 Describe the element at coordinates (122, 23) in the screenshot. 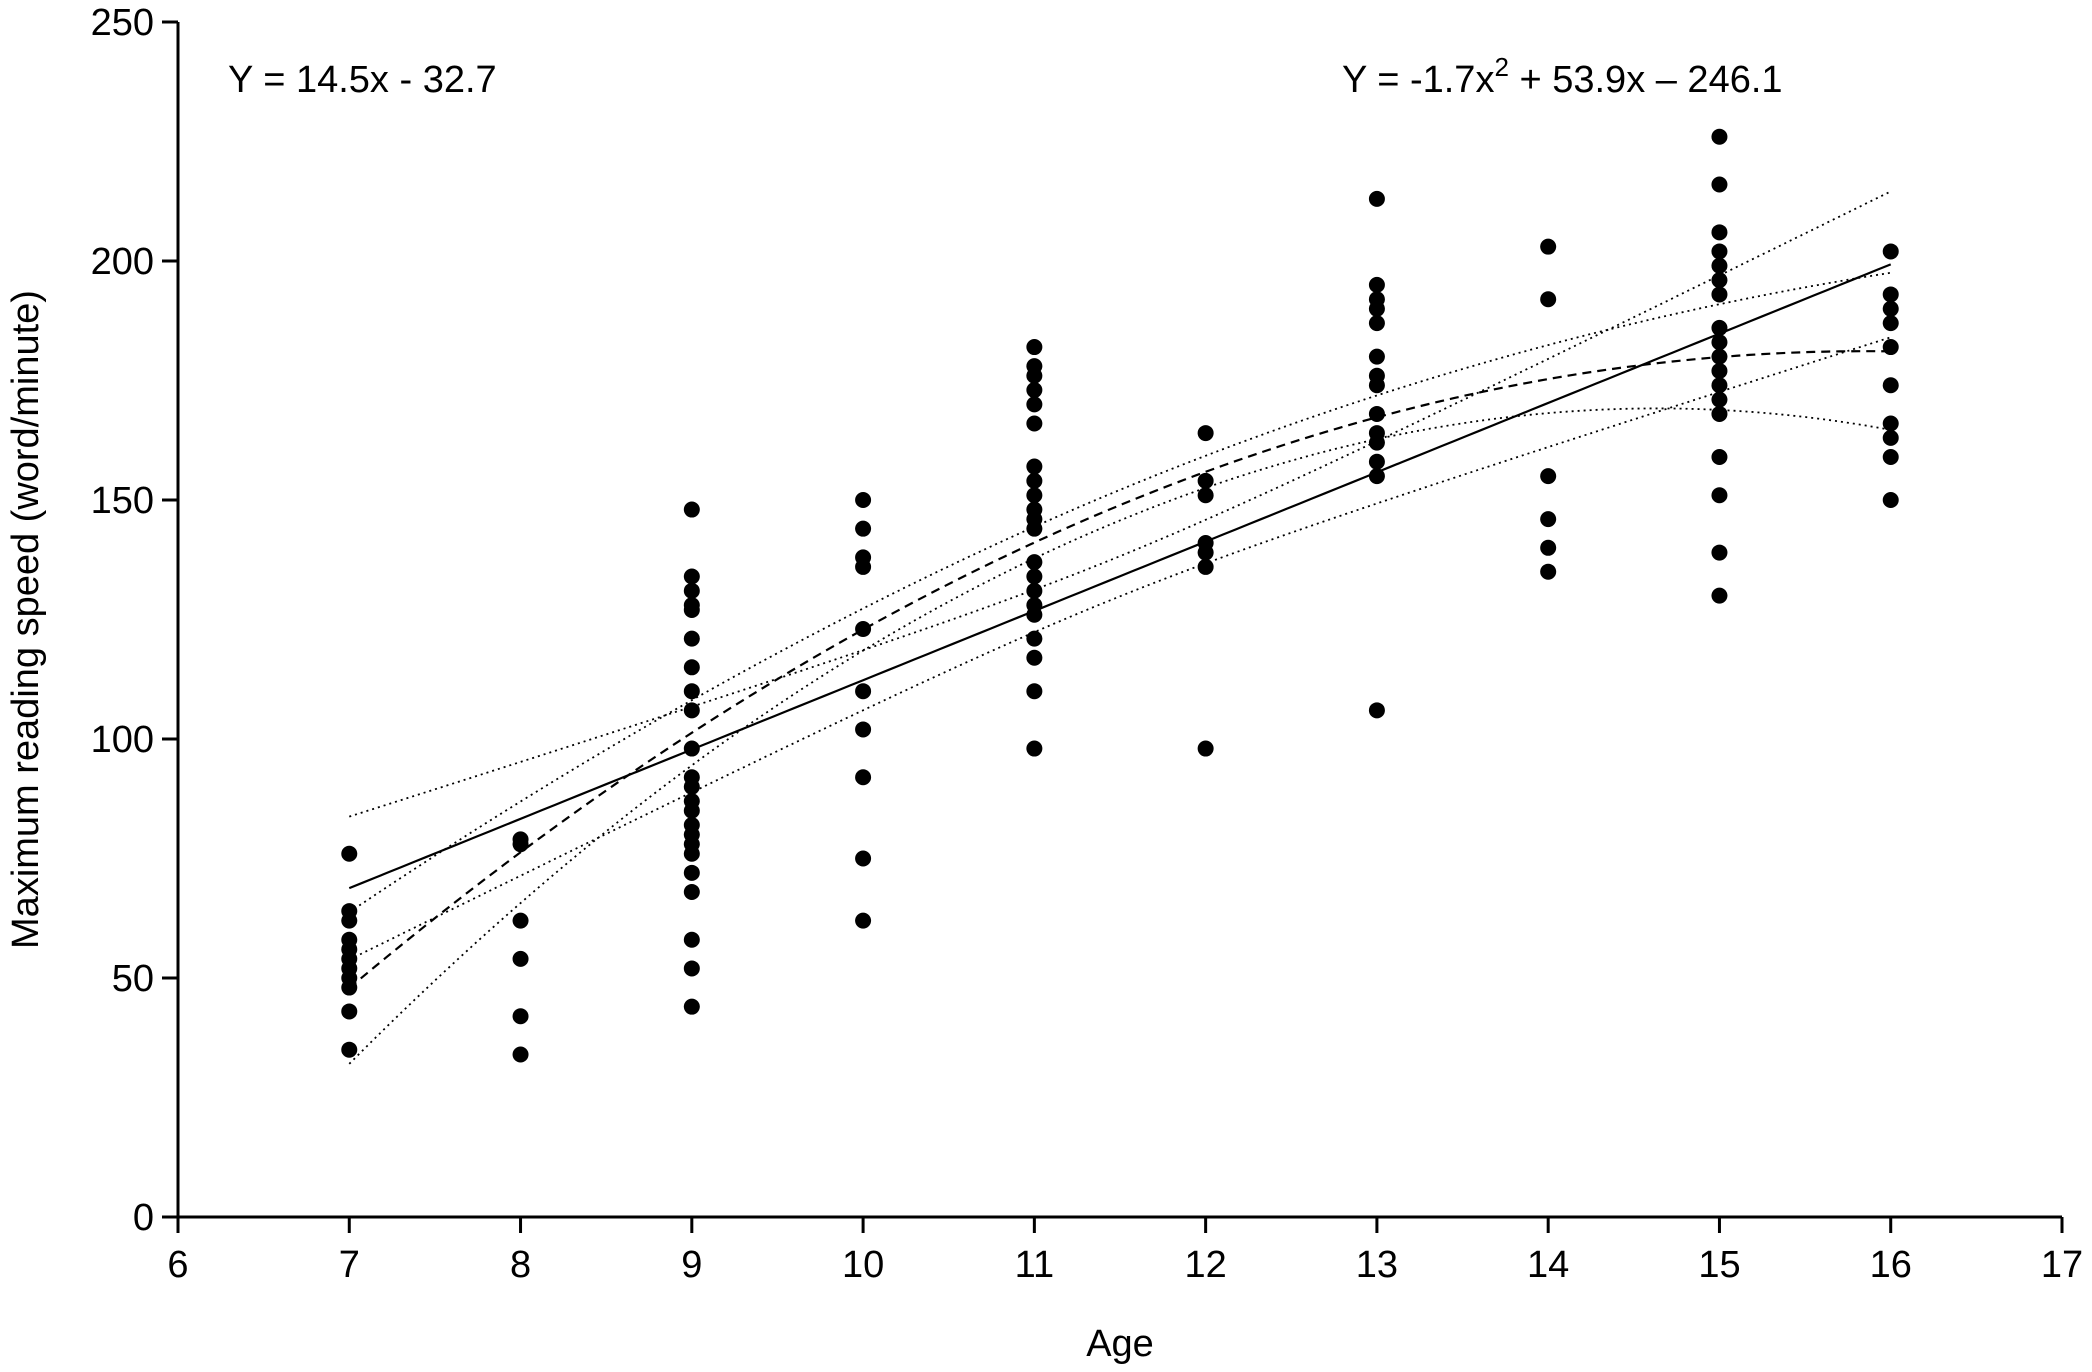

I see `y-tick-label: 250` at that location.